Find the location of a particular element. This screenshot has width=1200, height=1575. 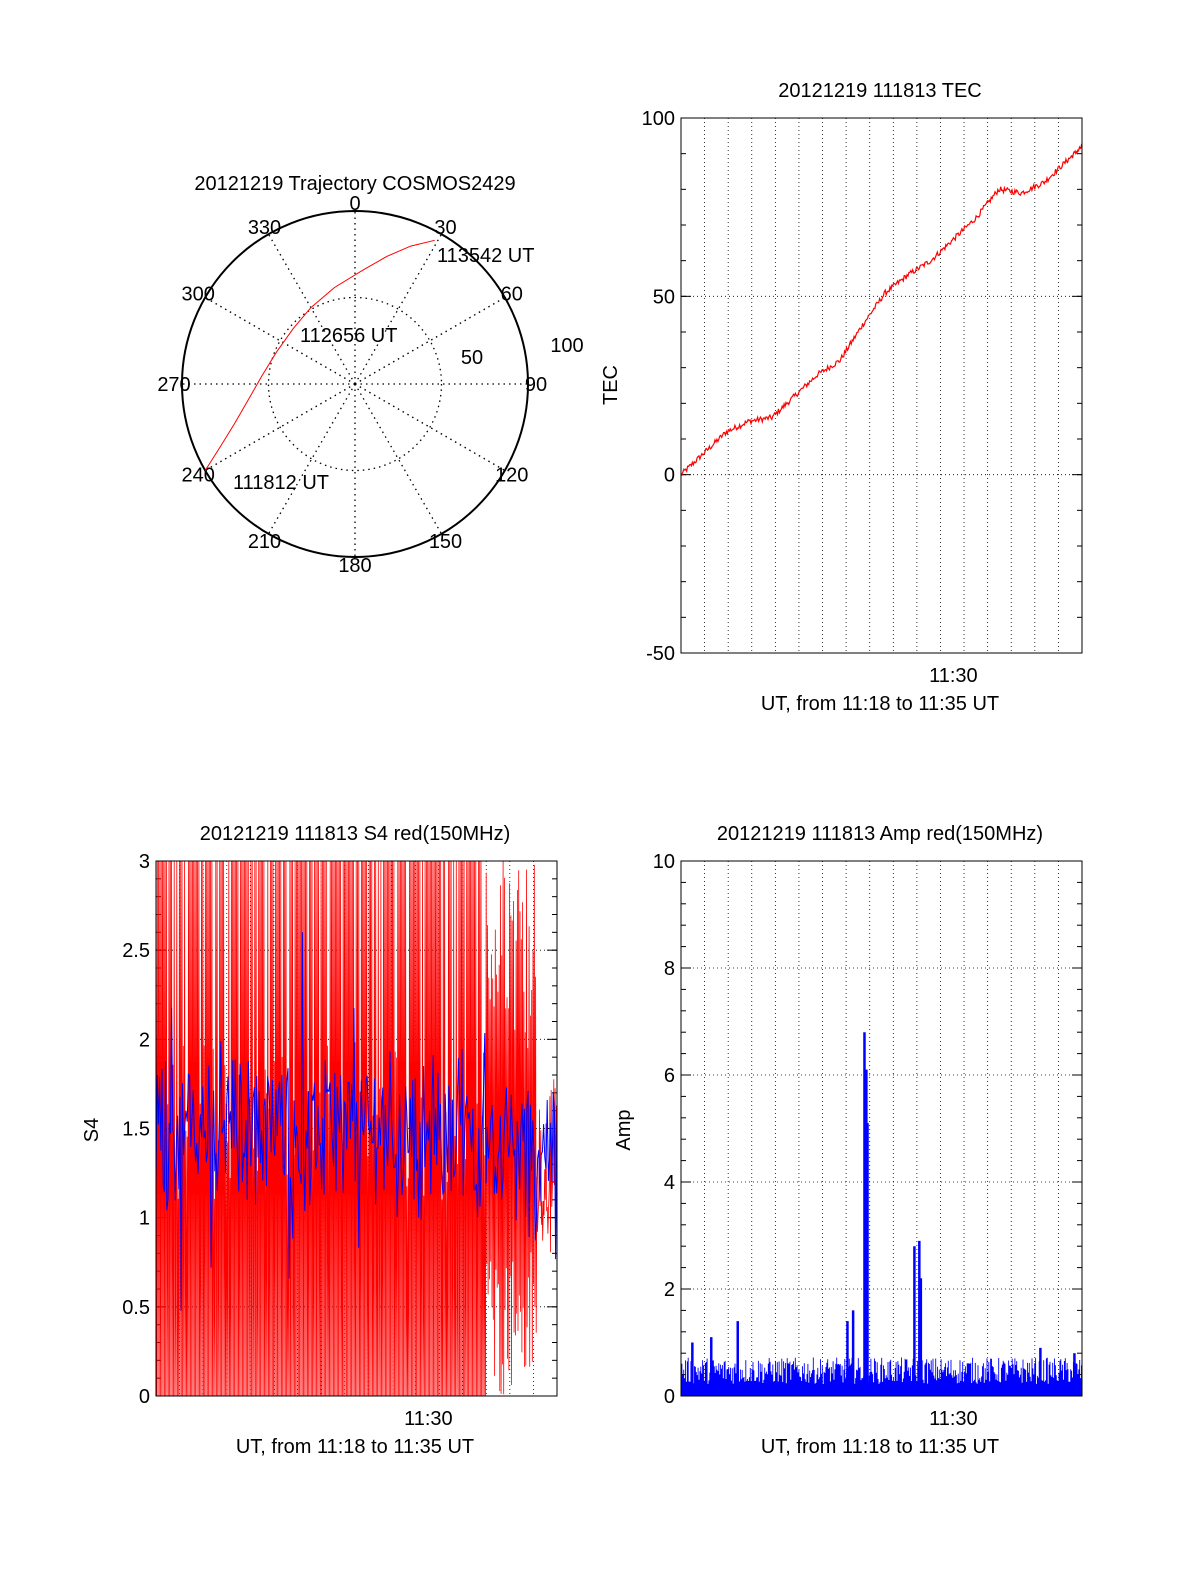

s4-plot-frame is located at coordinates (356, 1128).